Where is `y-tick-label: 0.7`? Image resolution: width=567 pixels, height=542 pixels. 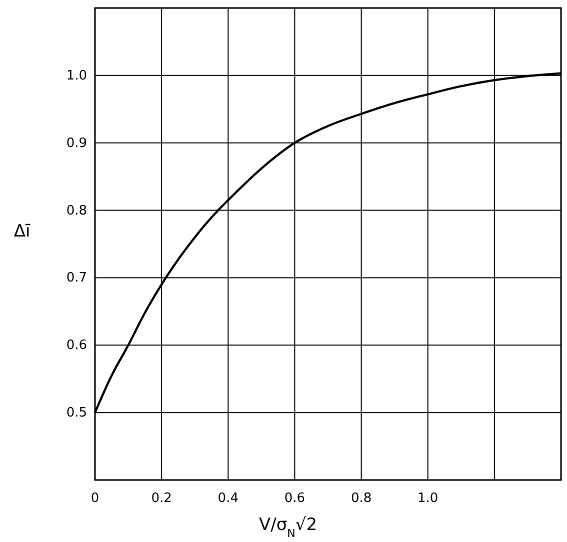 y-tick-label: 0.7 is located at coordinates (76, 278).